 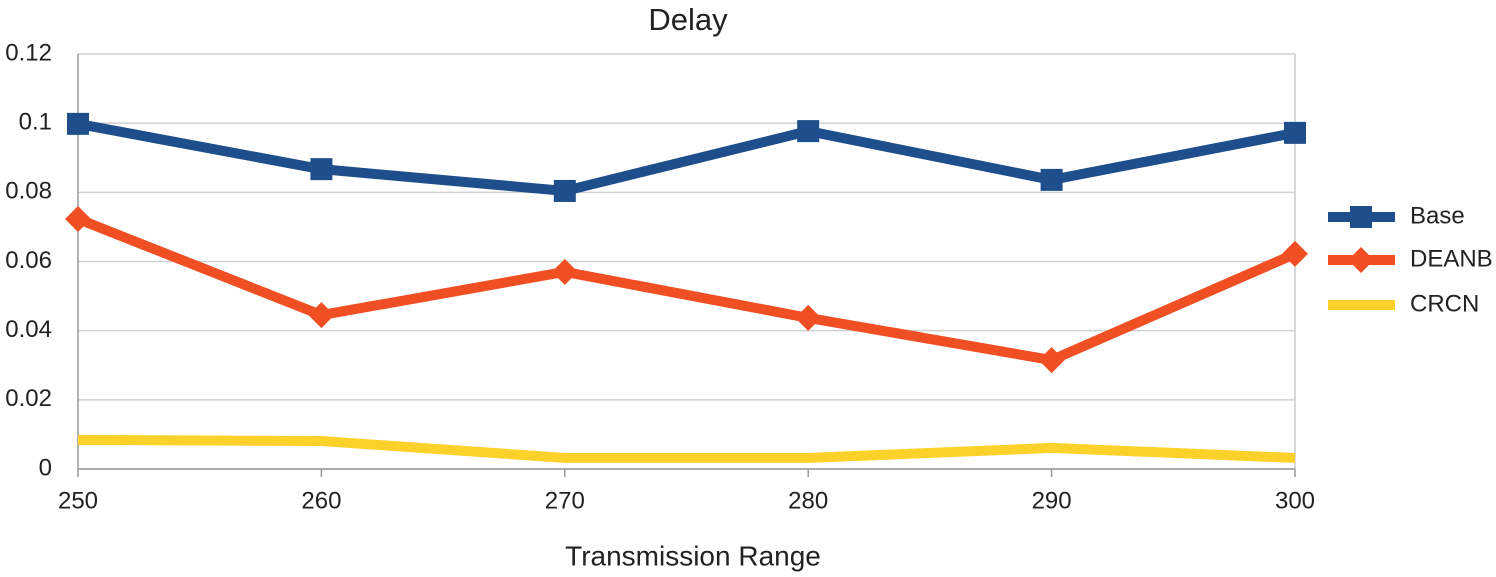 What do you see at coordinates (28, 329) in the screenshot?
I see `y-tick-label: 0.04` at bounding box center [28, 329].